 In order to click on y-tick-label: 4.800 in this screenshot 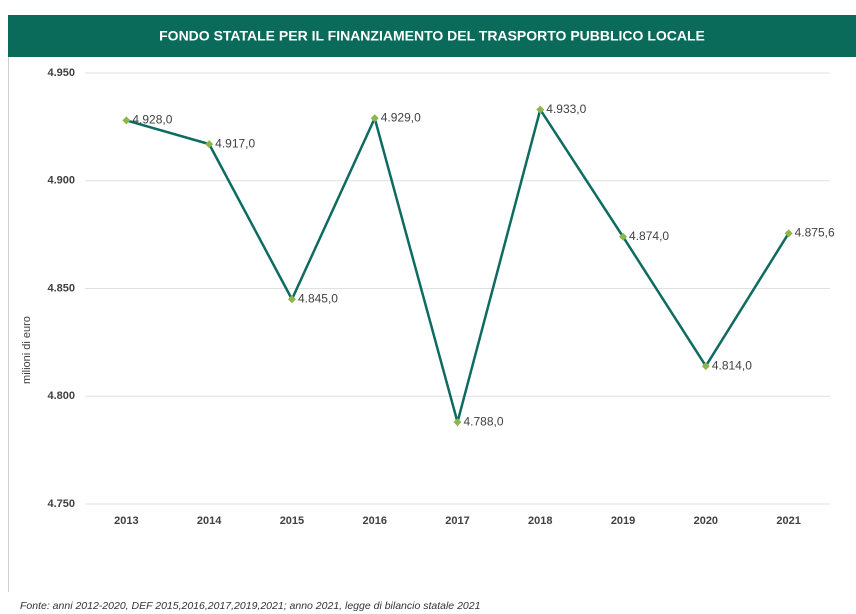, I will do `click(61, 396)`.